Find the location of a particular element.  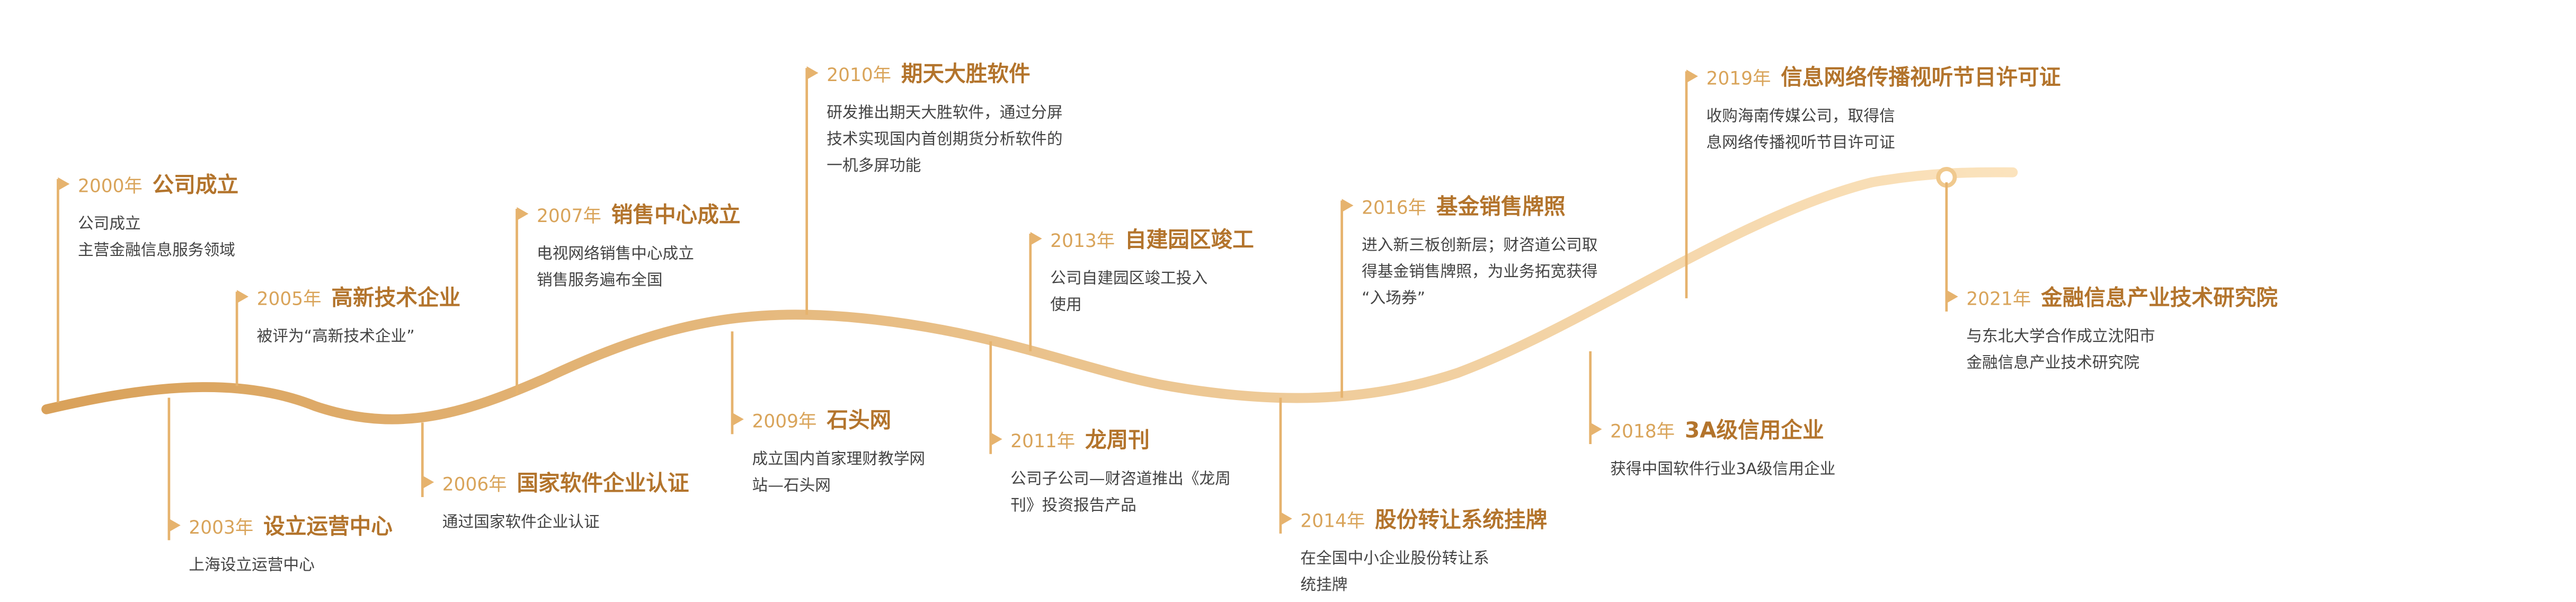

event-desc: 通过国家软件企业认证 is located at coordinates (521, 521).